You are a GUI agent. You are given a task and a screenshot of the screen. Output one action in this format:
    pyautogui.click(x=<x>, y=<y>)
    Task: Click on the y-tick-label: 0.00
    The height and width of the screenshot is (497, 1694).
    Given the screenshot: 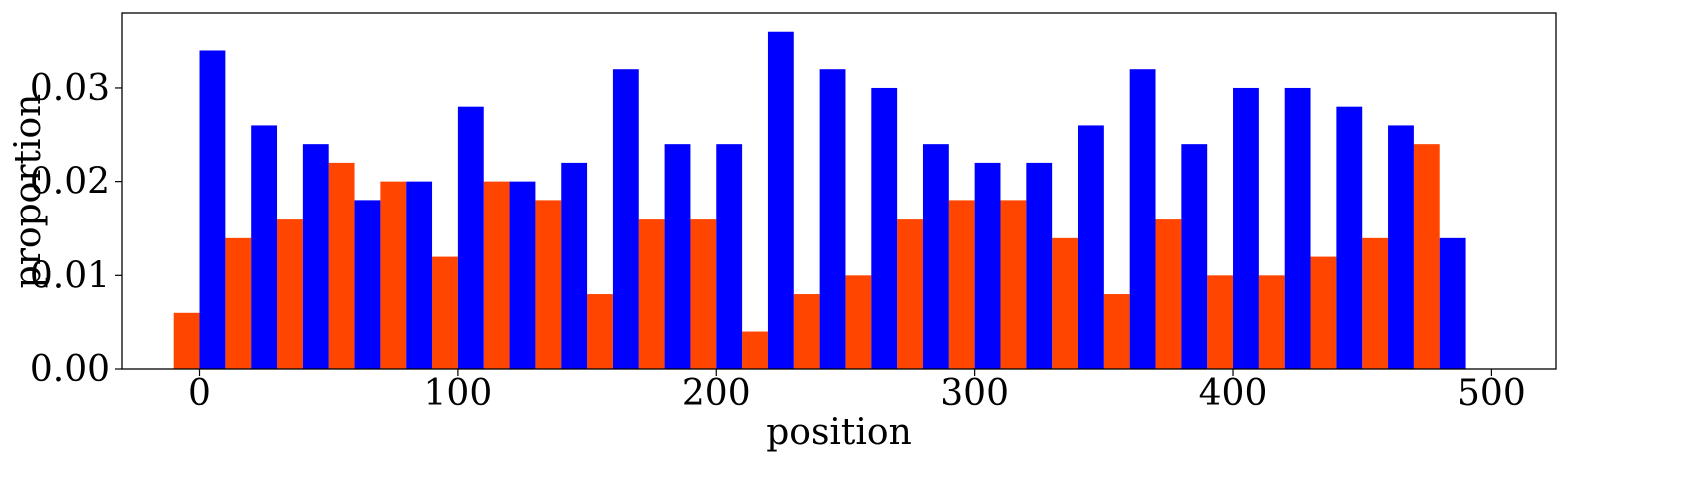 What is the action you would take?
    pyautogui.click(x=70, y=369)
    